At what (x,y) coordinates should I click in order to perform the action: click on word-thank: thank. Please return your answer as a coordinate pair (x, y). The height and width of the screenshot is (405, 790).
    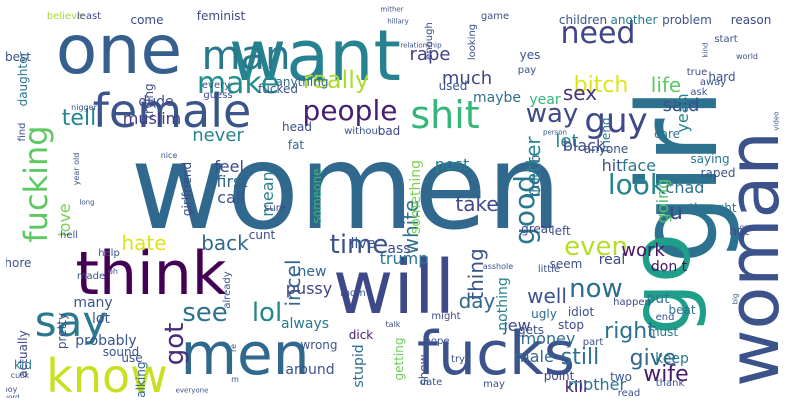
    Looking at the image, I should click on (670, 383).